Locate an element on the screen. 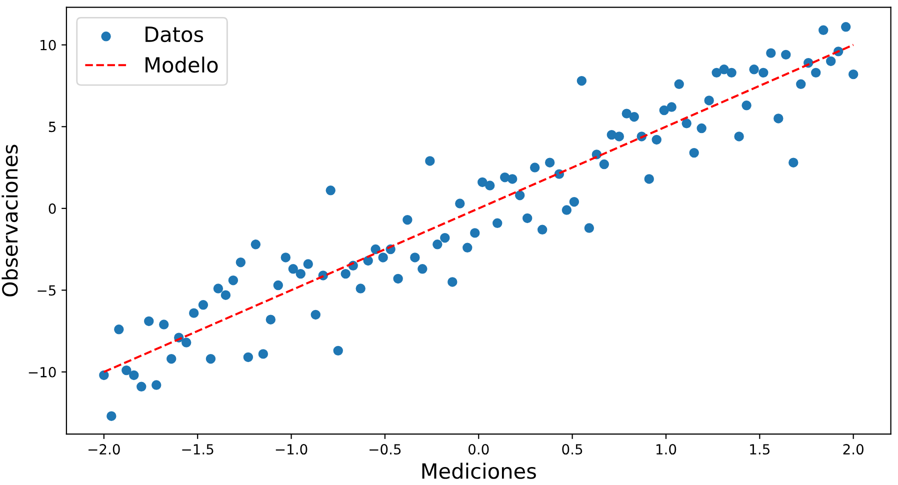 This screenshot has width=898, height=485. y-axis-title: Observaciones is located at coordinates (10, 220).